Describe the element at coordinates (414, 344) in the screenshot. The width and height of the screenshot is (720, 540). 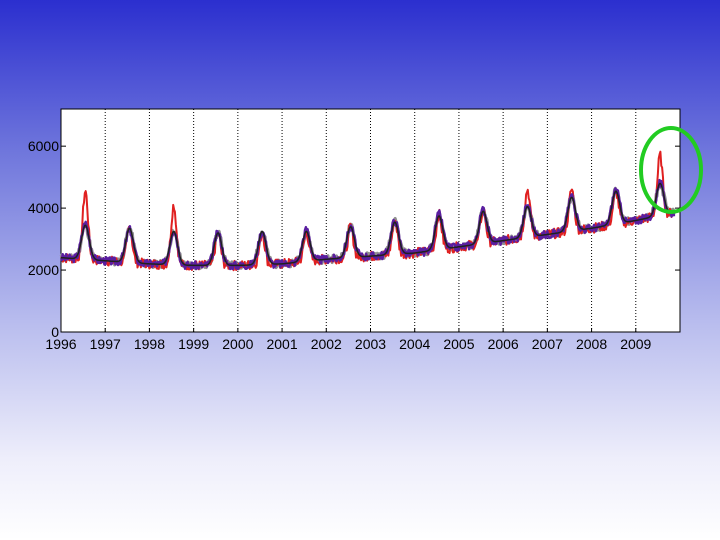
I see `x-tick-label-2004: 2004` at that location.